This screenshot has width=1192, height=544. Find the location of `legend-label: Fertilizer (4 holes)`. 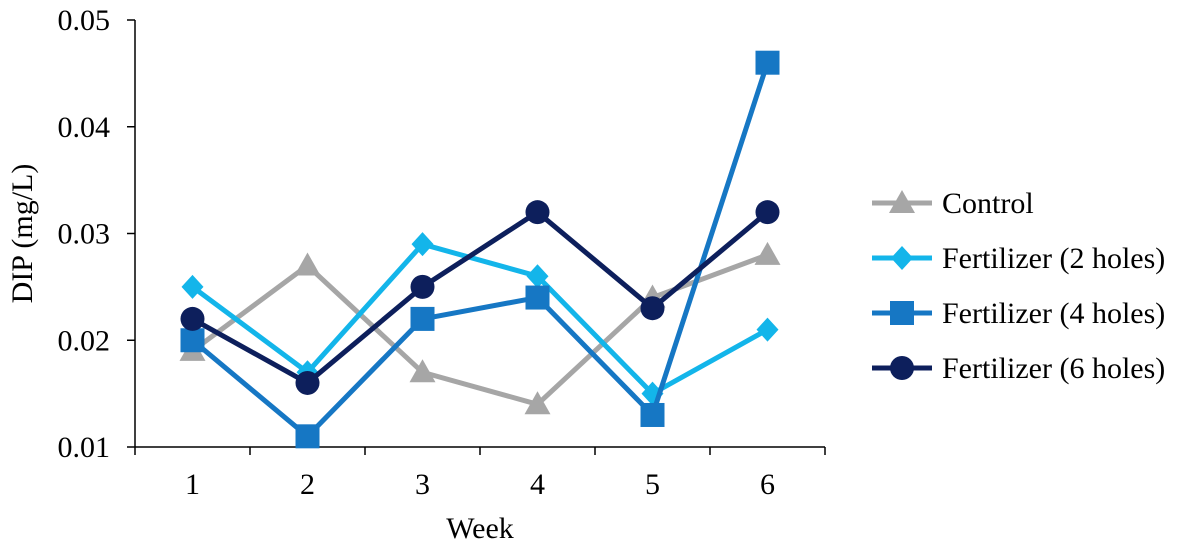

legend-label: Fertilizer (4 holes) is located at coordinates (1053, 313).